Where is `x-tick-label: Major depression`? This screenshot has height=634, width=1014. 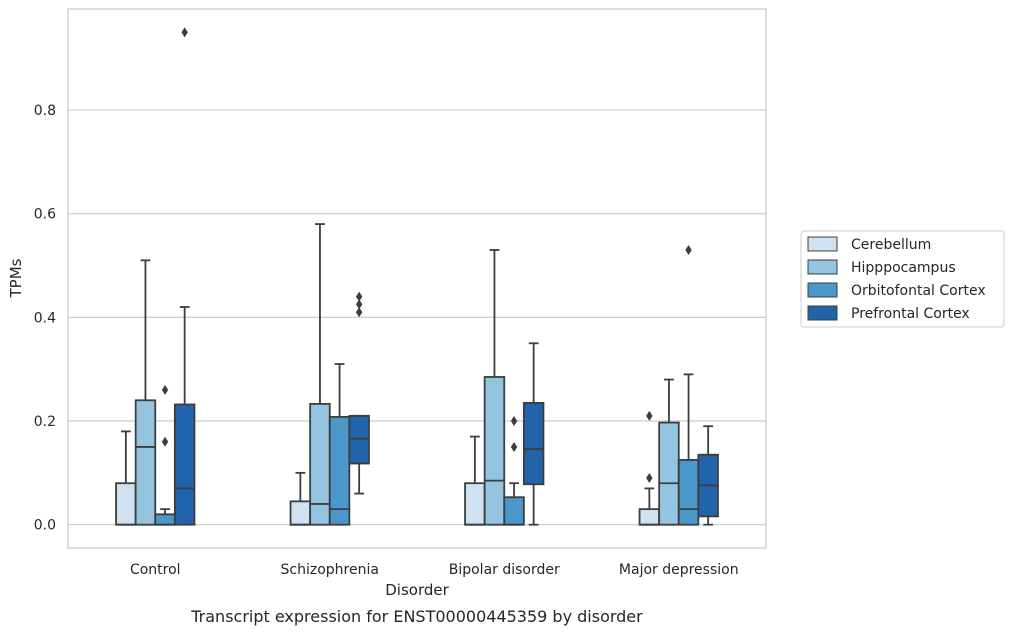
x-tick-label: Major depression is located at coordinates (679, 570).